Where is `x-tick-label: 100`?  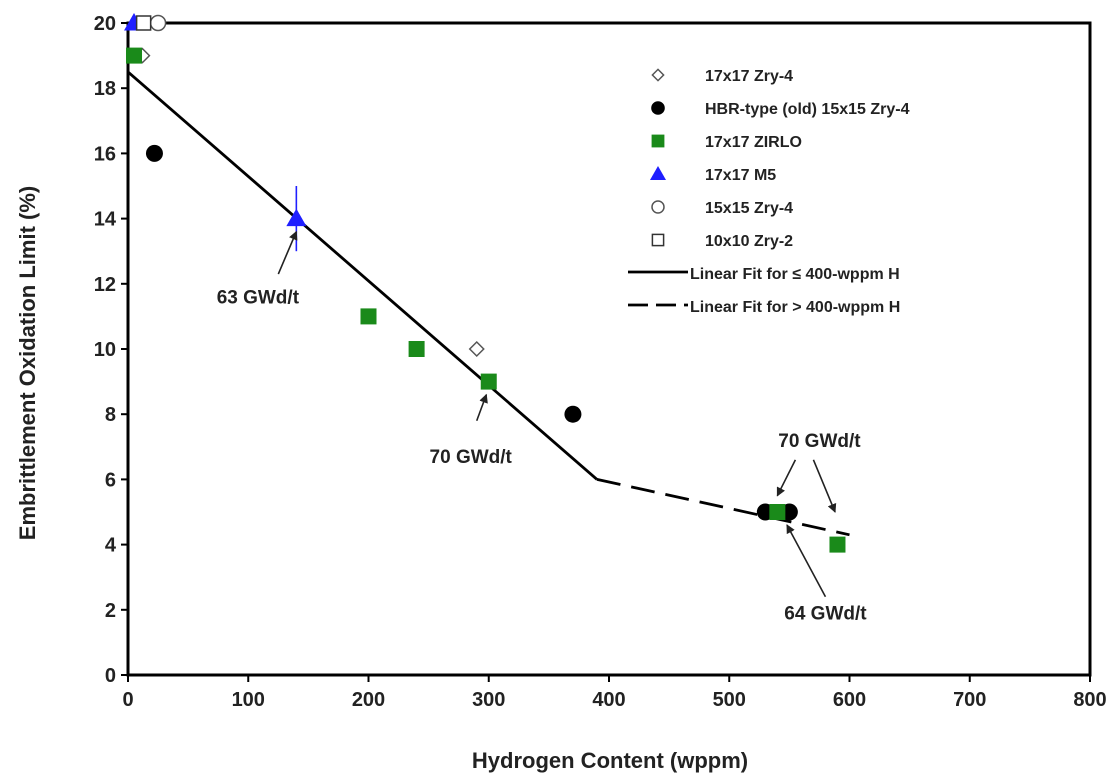 x-tick-label: 100 is located at coordinates (248, 700).